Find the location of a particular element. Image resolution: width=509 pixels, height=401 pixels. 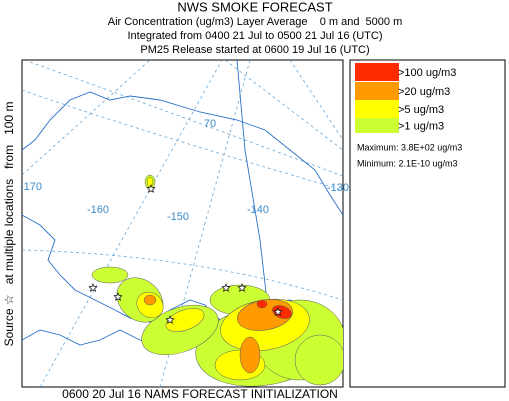

grid-label: -170 is located at coordinates (31, 187).